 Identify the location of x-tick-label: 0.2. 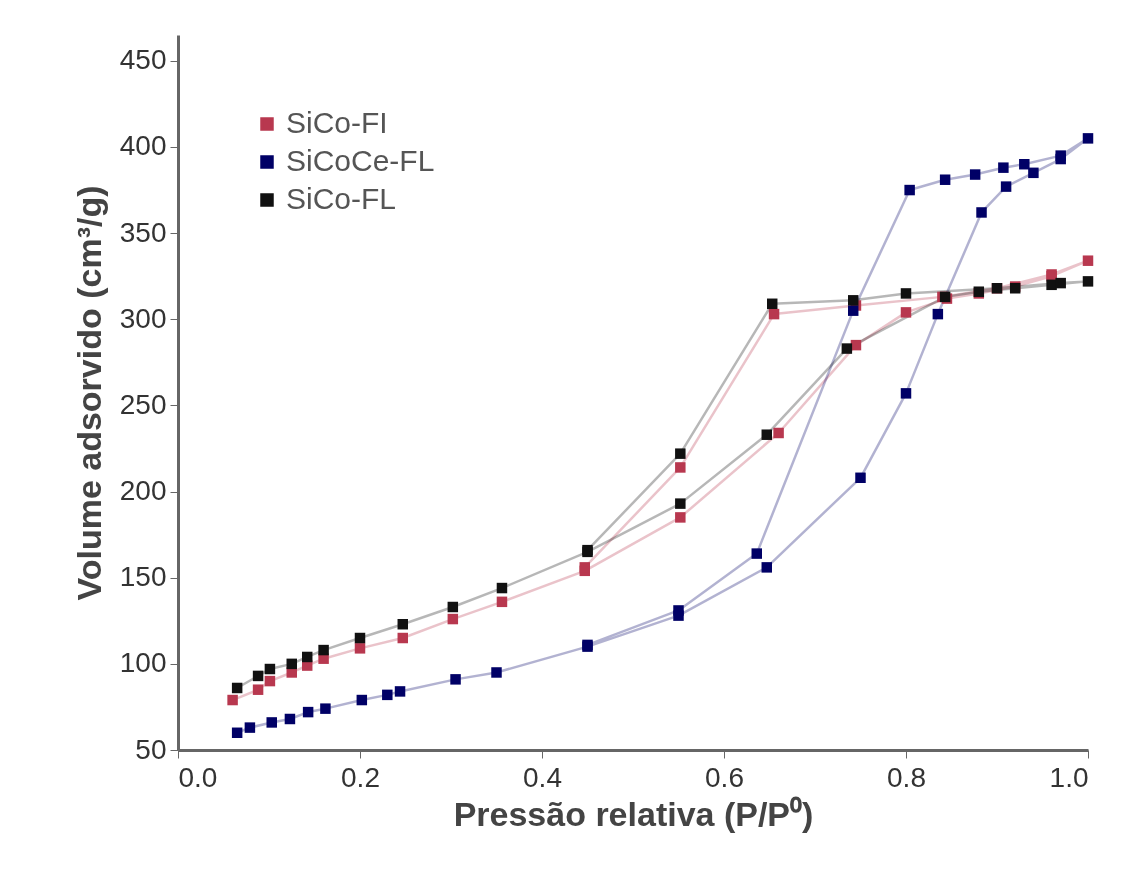
(360, 777).